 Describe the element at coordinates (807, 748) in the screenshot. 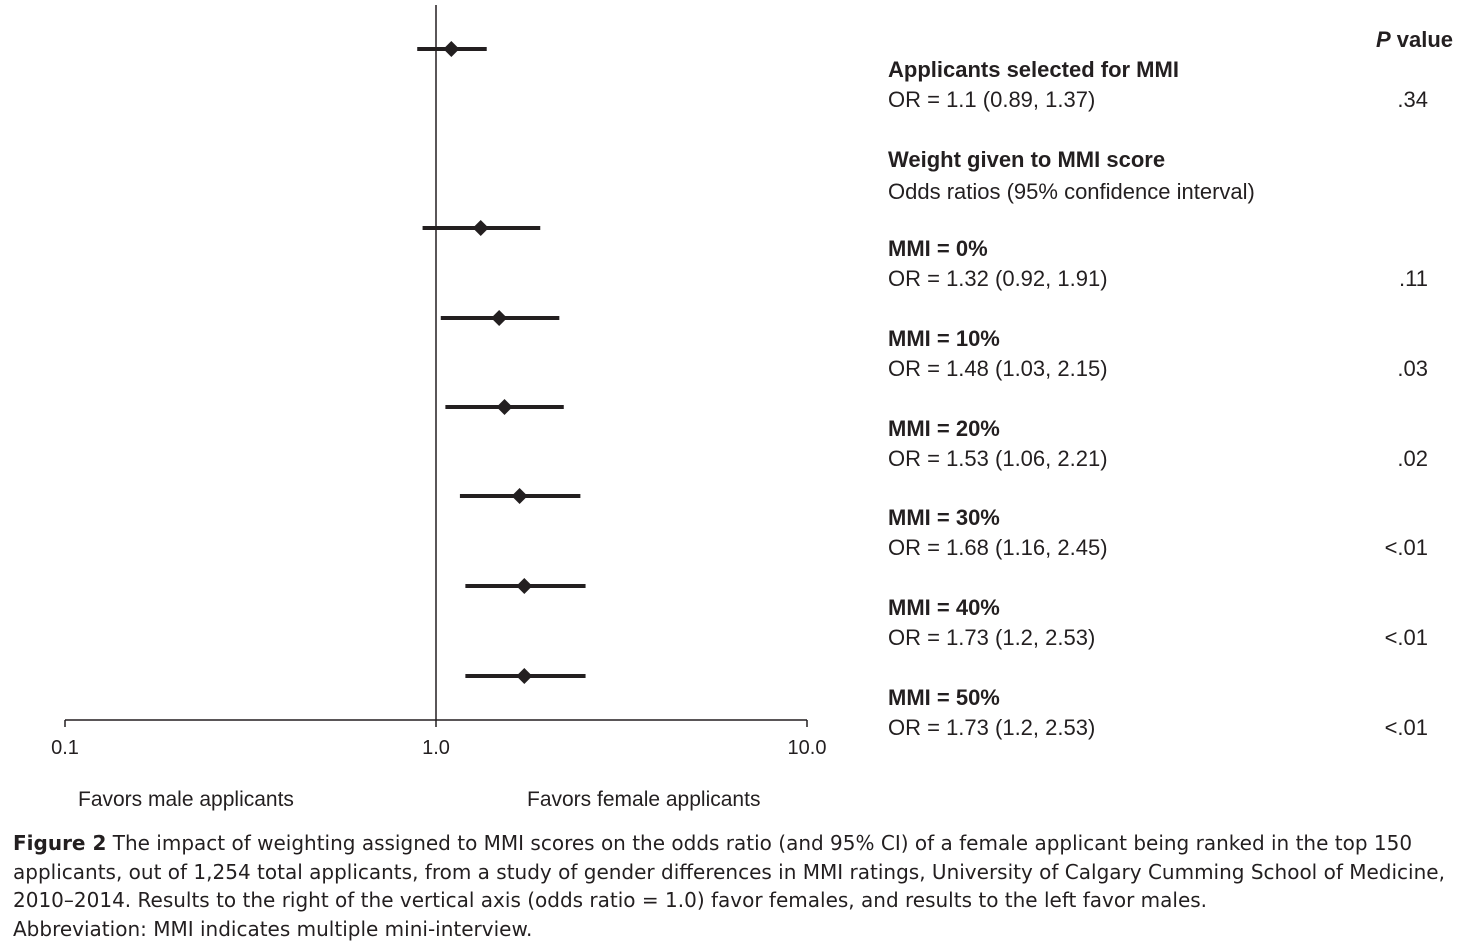

I see `x-tick-label: 10.0` at that location.